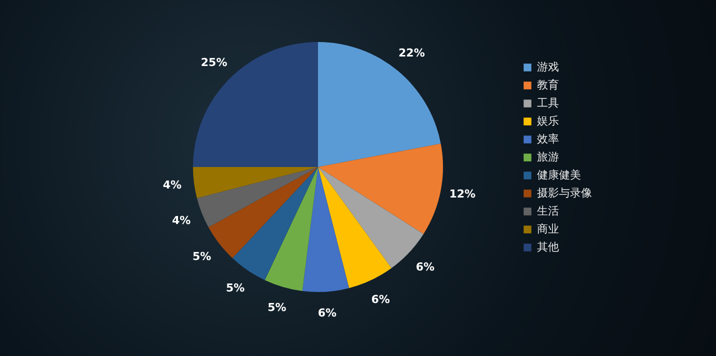 Image resolution: width=716 pixels, height=356 pixels. What do you see at coordinates (548, 247) in the screenshot?
I see `legend-label: 其他` at bounding box center [548, 247].